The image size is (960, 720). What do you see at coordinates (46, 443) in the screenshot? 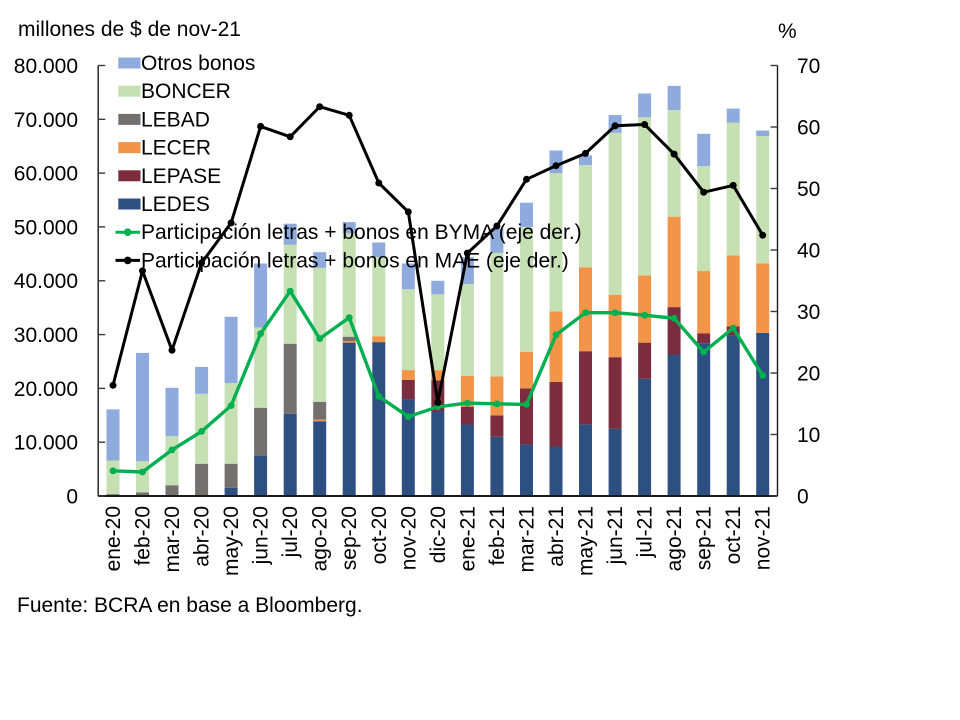
I see `svg-text: 10.000` at bounding box center [46, 443].